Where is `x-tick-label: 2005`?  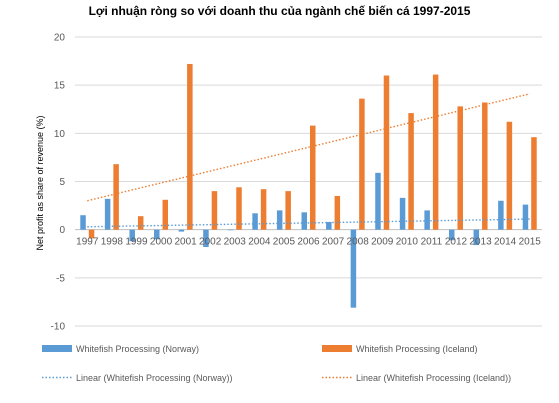 x-tick-label: 2005 is located at coordinates (284, 242).